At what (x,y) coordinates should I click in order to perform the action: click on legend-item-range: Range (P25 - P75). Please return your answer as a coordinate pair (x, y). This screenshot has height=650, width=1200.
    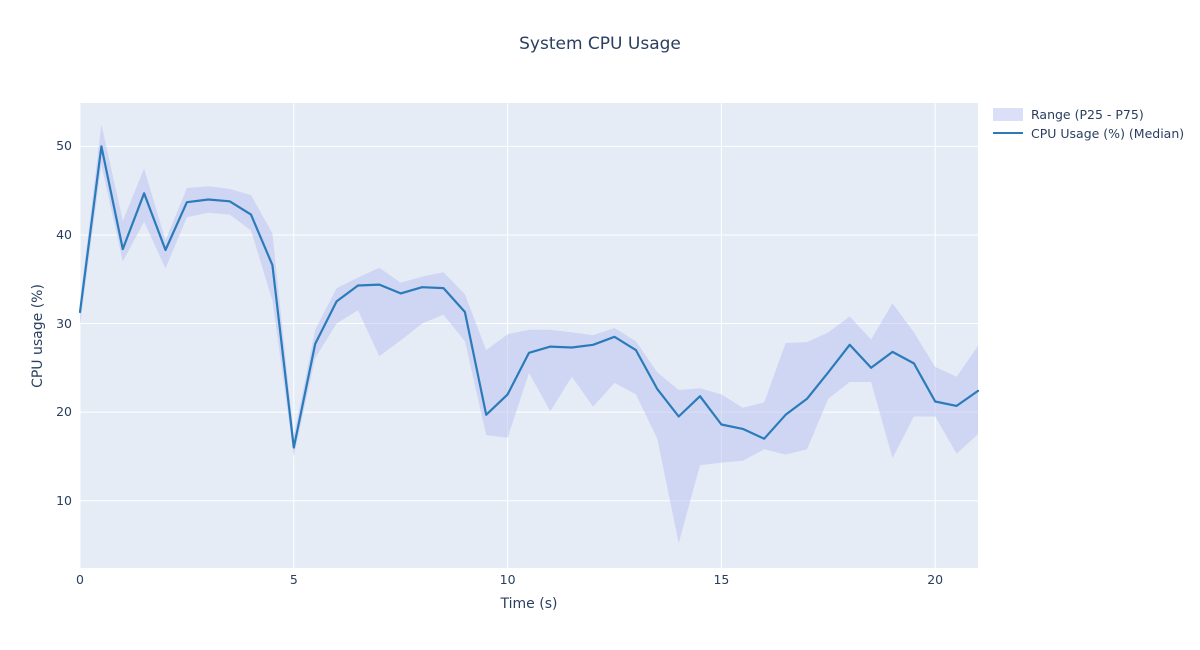
    Looking at the image, I should click on (1088, 114).